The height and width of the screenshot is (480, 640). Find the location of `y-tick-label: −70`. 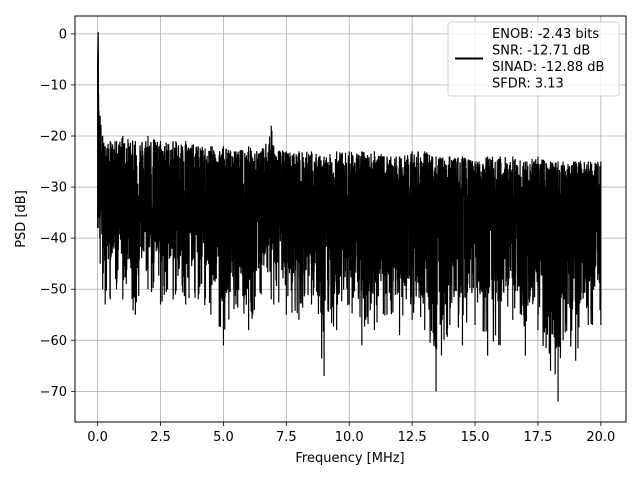

y-tick-label: −70 is located at coordinates (53, 392).